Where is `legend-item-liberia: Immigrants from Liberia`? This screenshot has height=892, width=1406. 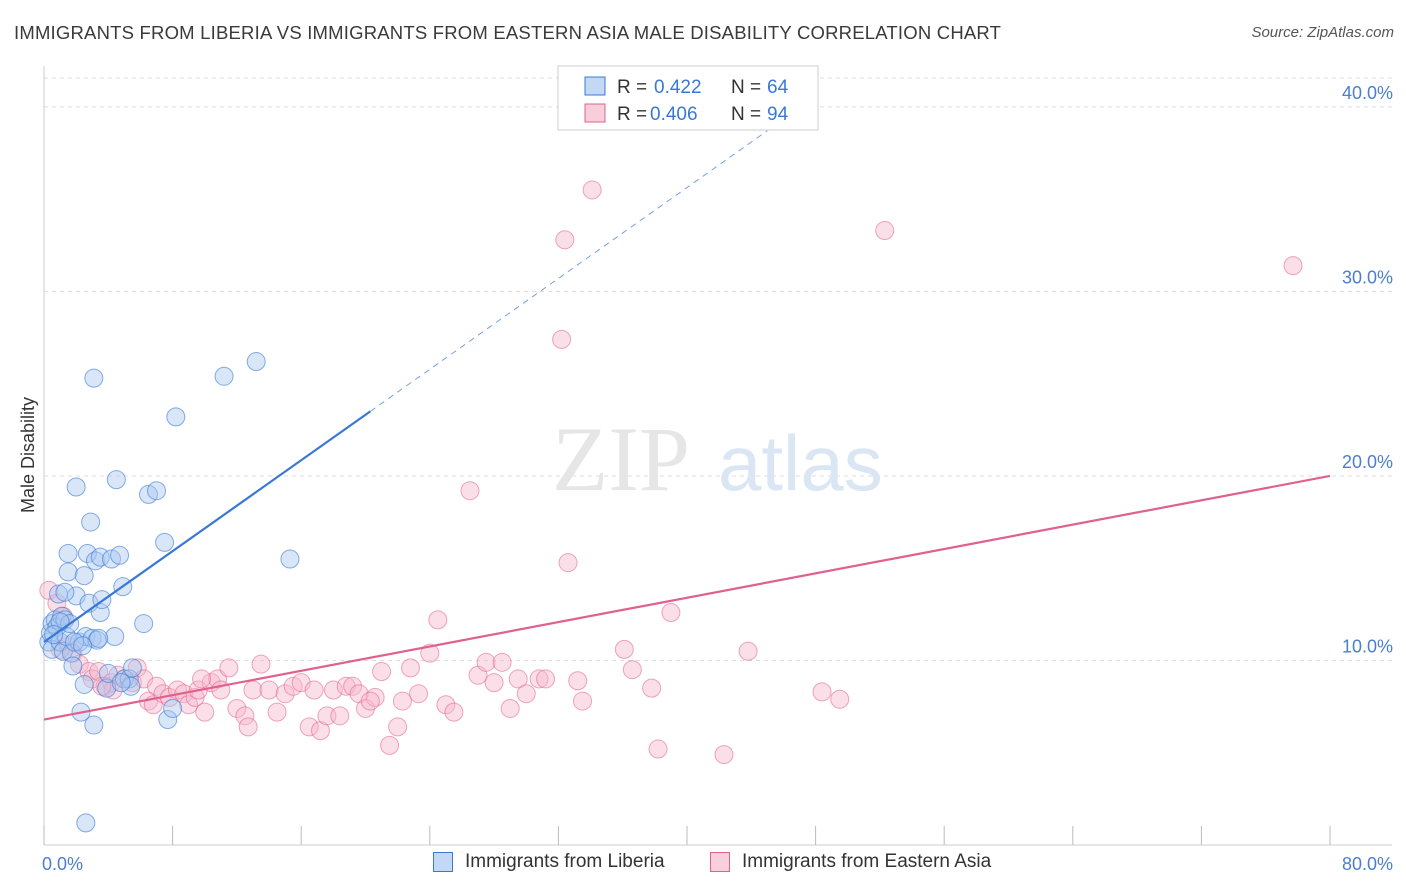
legend-item-liberia: Immigrants from Liberia is located at coordinates (549, 862).